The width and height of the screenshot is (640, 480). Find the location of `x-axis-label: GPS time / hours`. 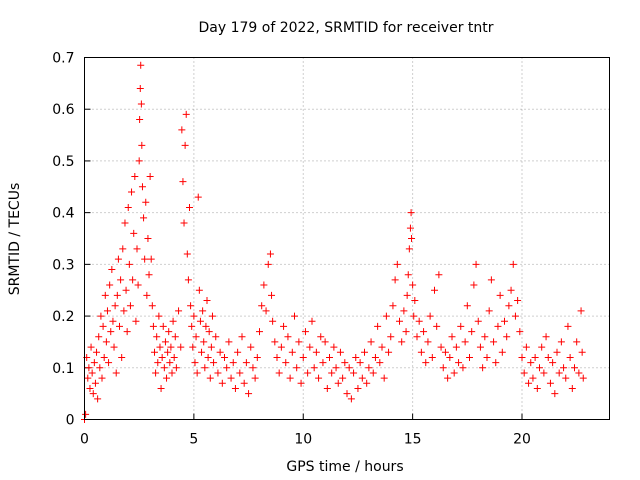

x-axis-label: GPS time / hours is located at coordinates (344, 467).